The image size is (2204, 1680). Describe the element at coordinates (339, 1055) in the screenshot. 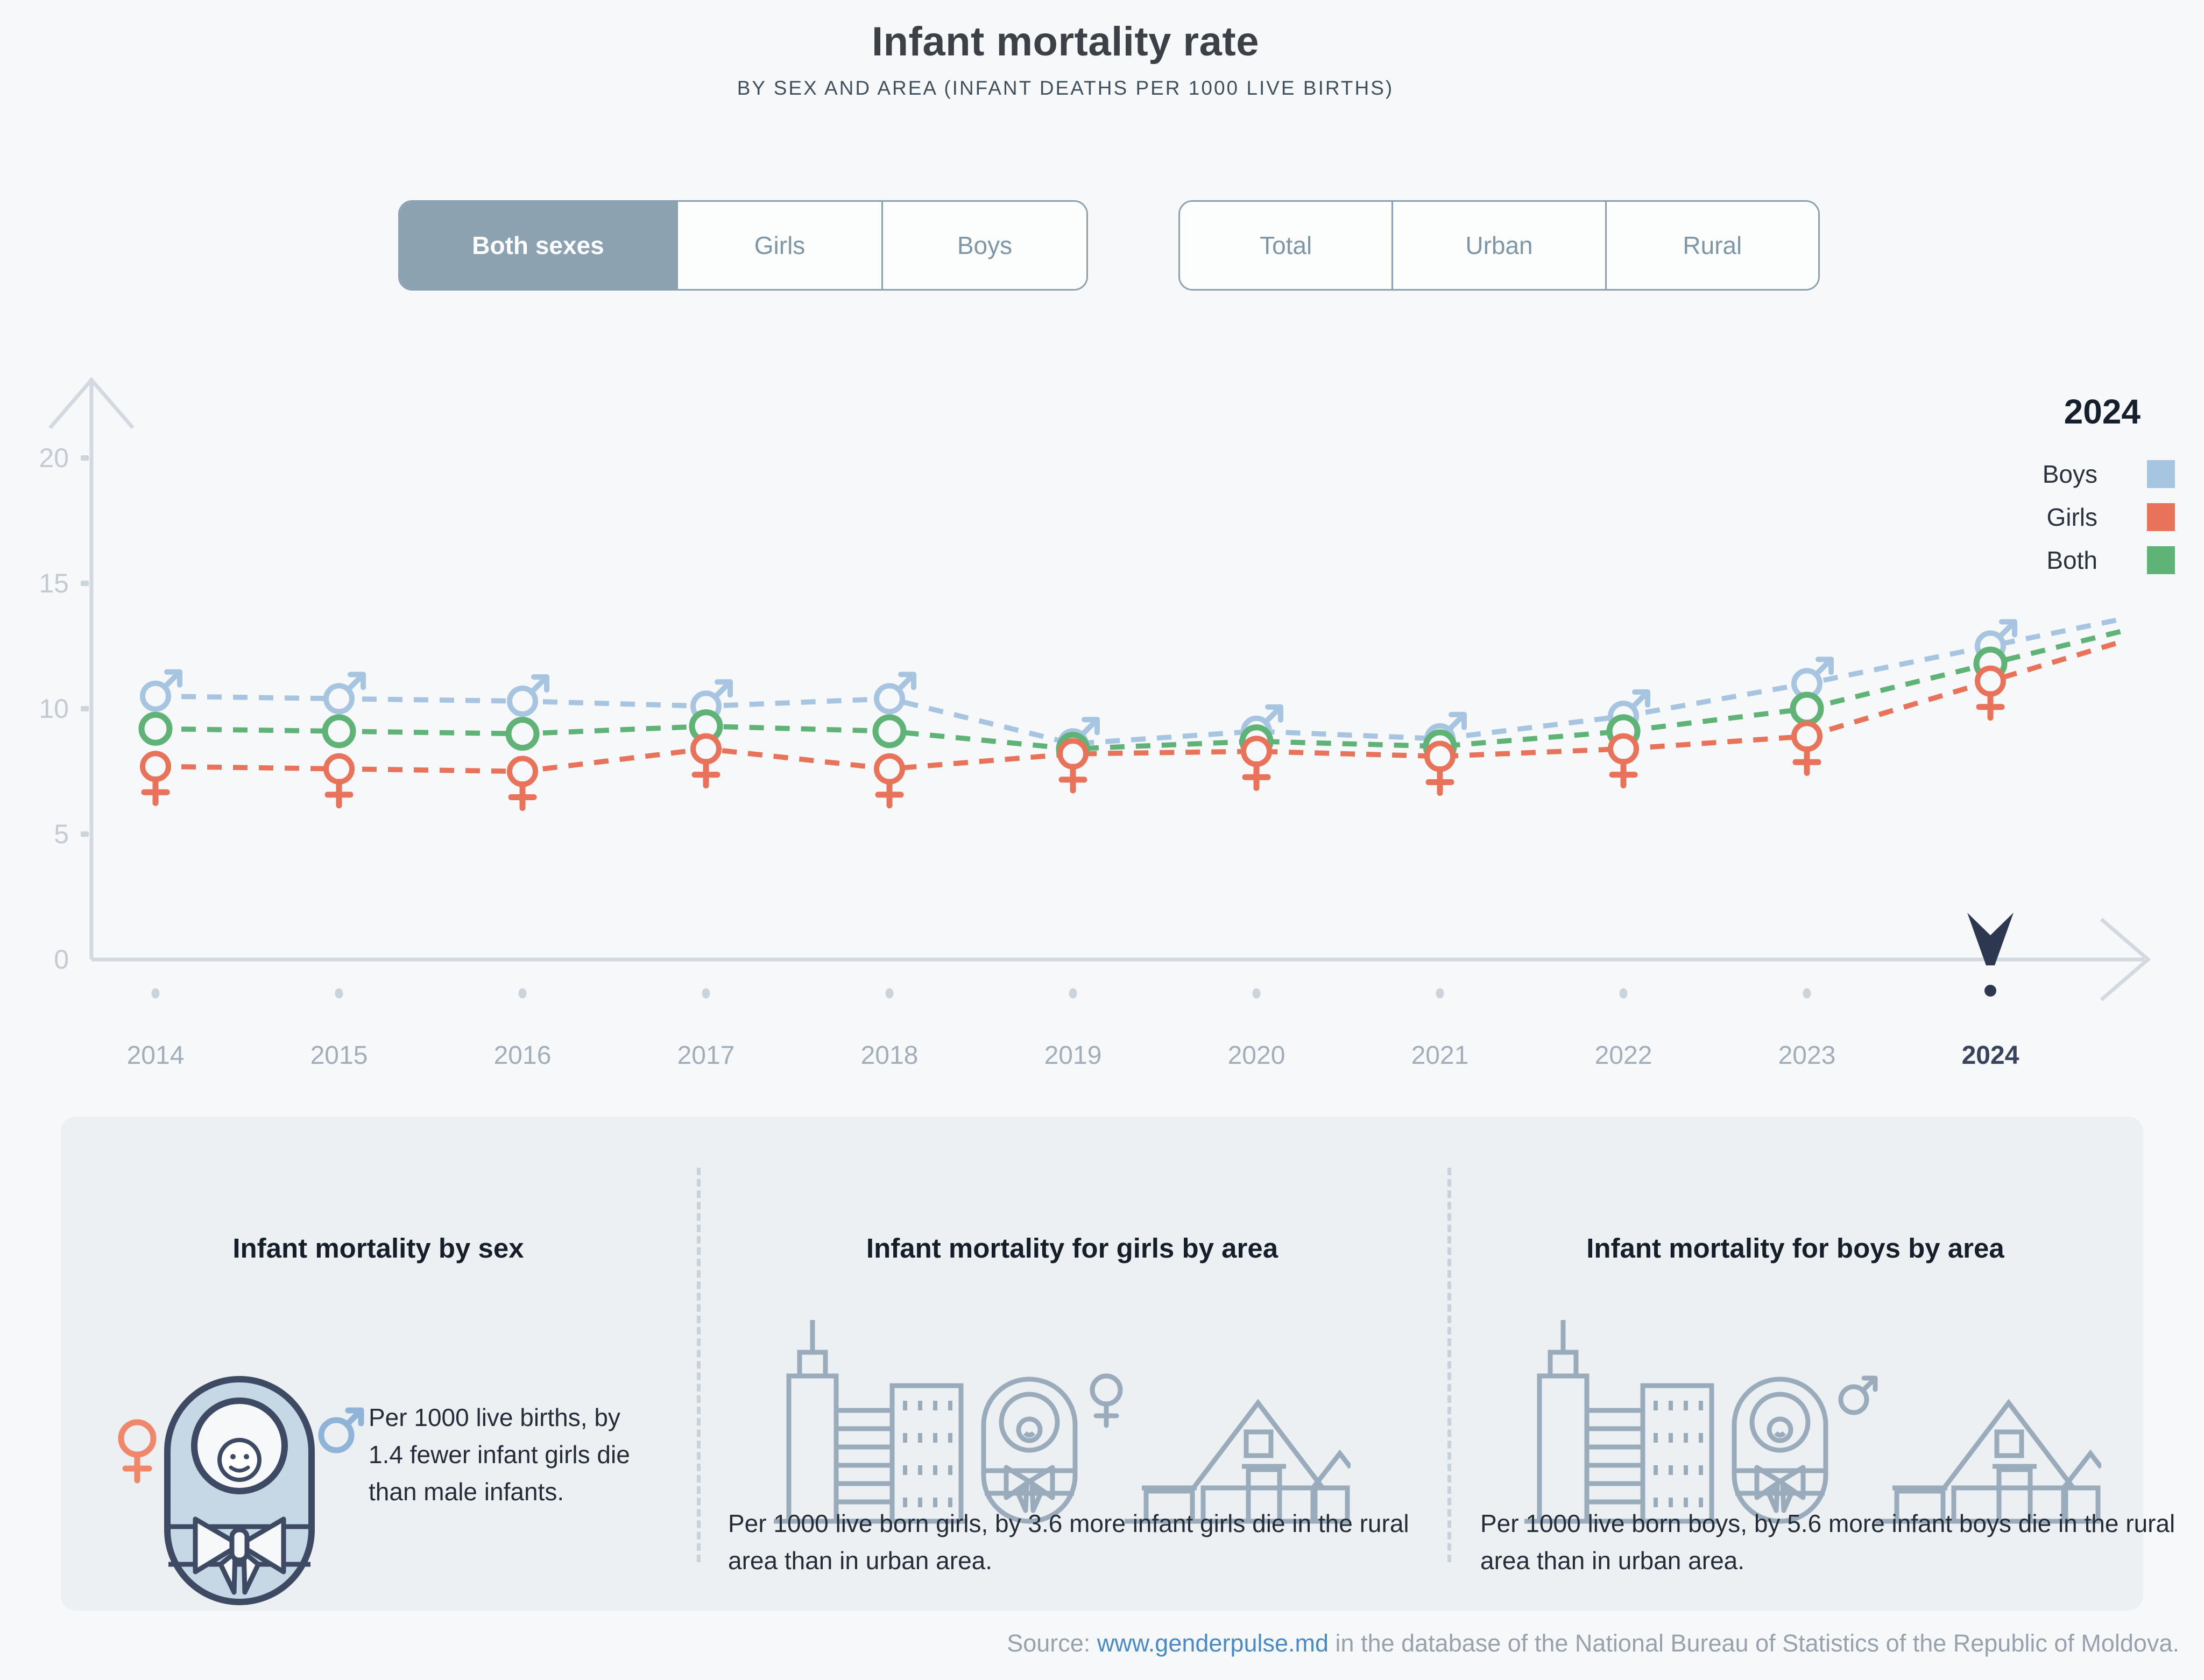

I see `year-label-2015: 2015` at that location.